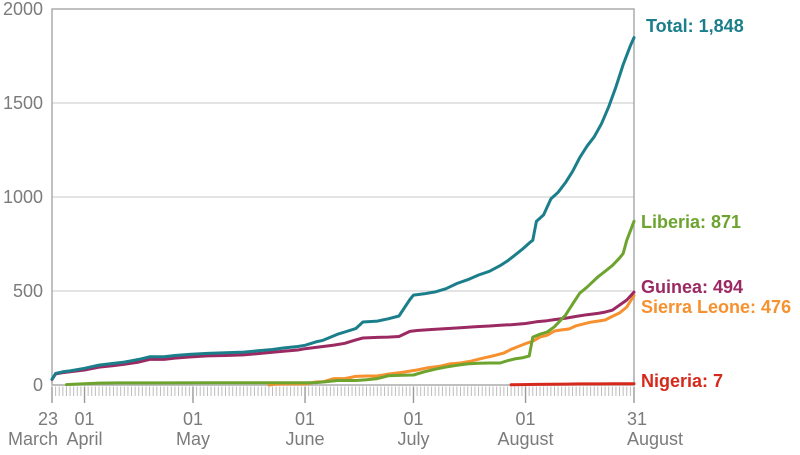  I want to click on series-label-sierra-leone: Sierra Leone: 476, so click(716, 307).